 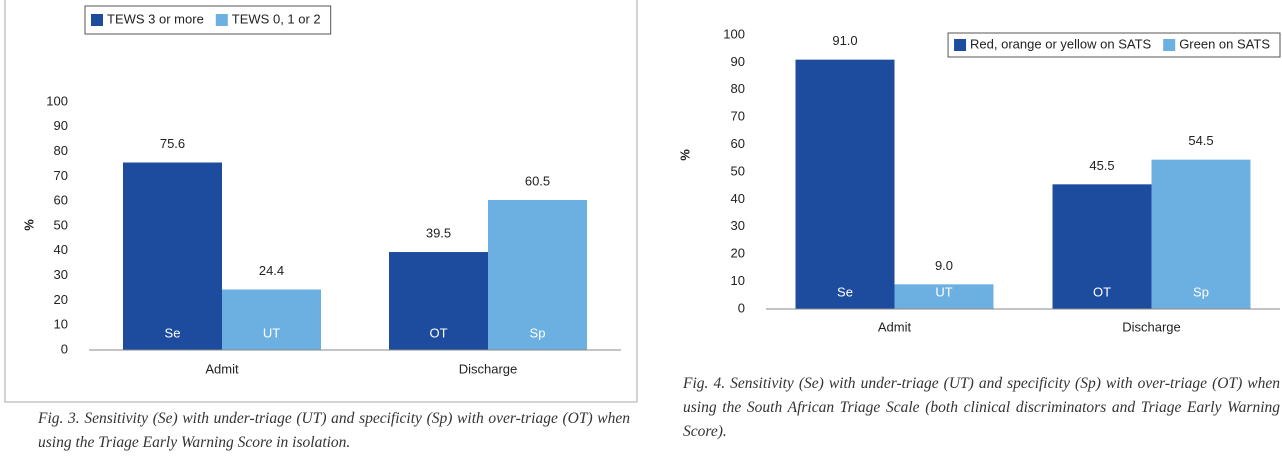 I want to click on legend-label: TEWS 3 or more, so click(x=155, y=18).